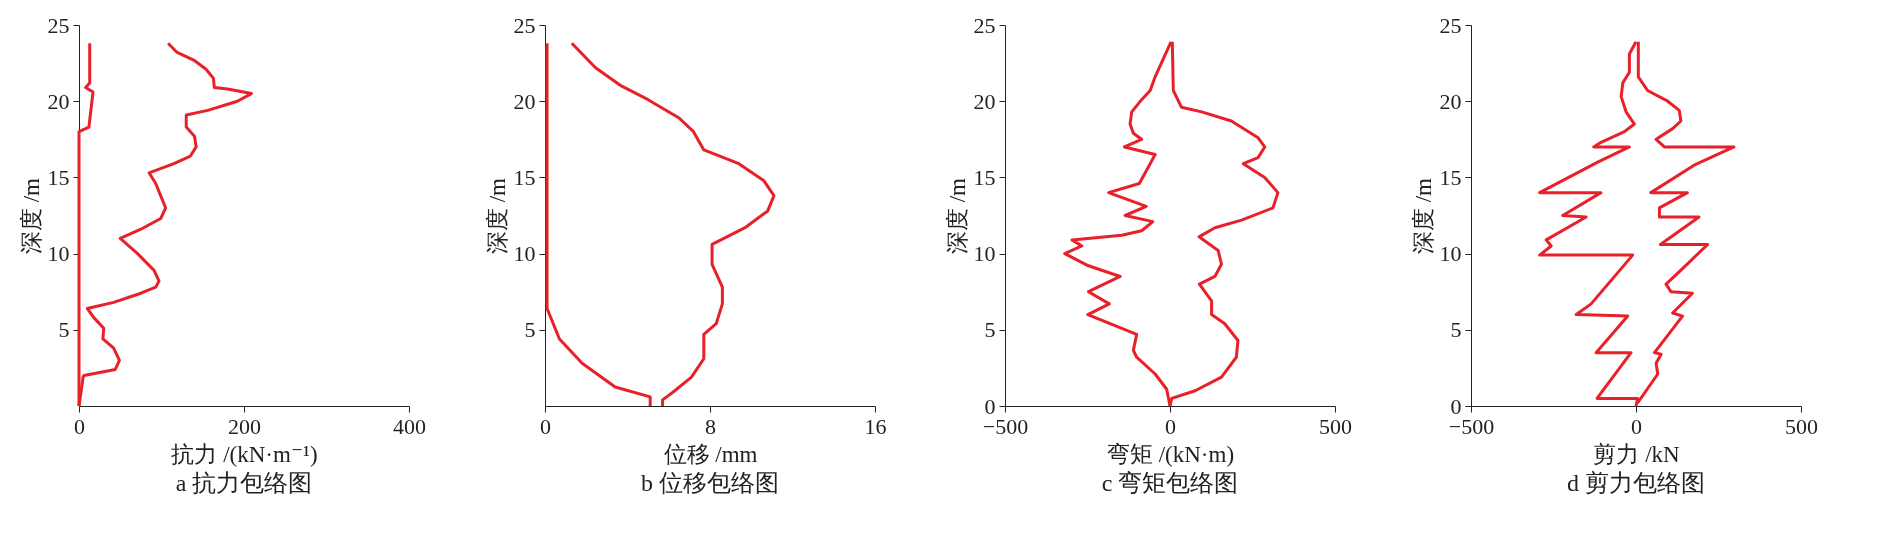 The width and height of the screenshot is (1879, 534). I want to click on x-tick-label: 400, so click(409, 426).